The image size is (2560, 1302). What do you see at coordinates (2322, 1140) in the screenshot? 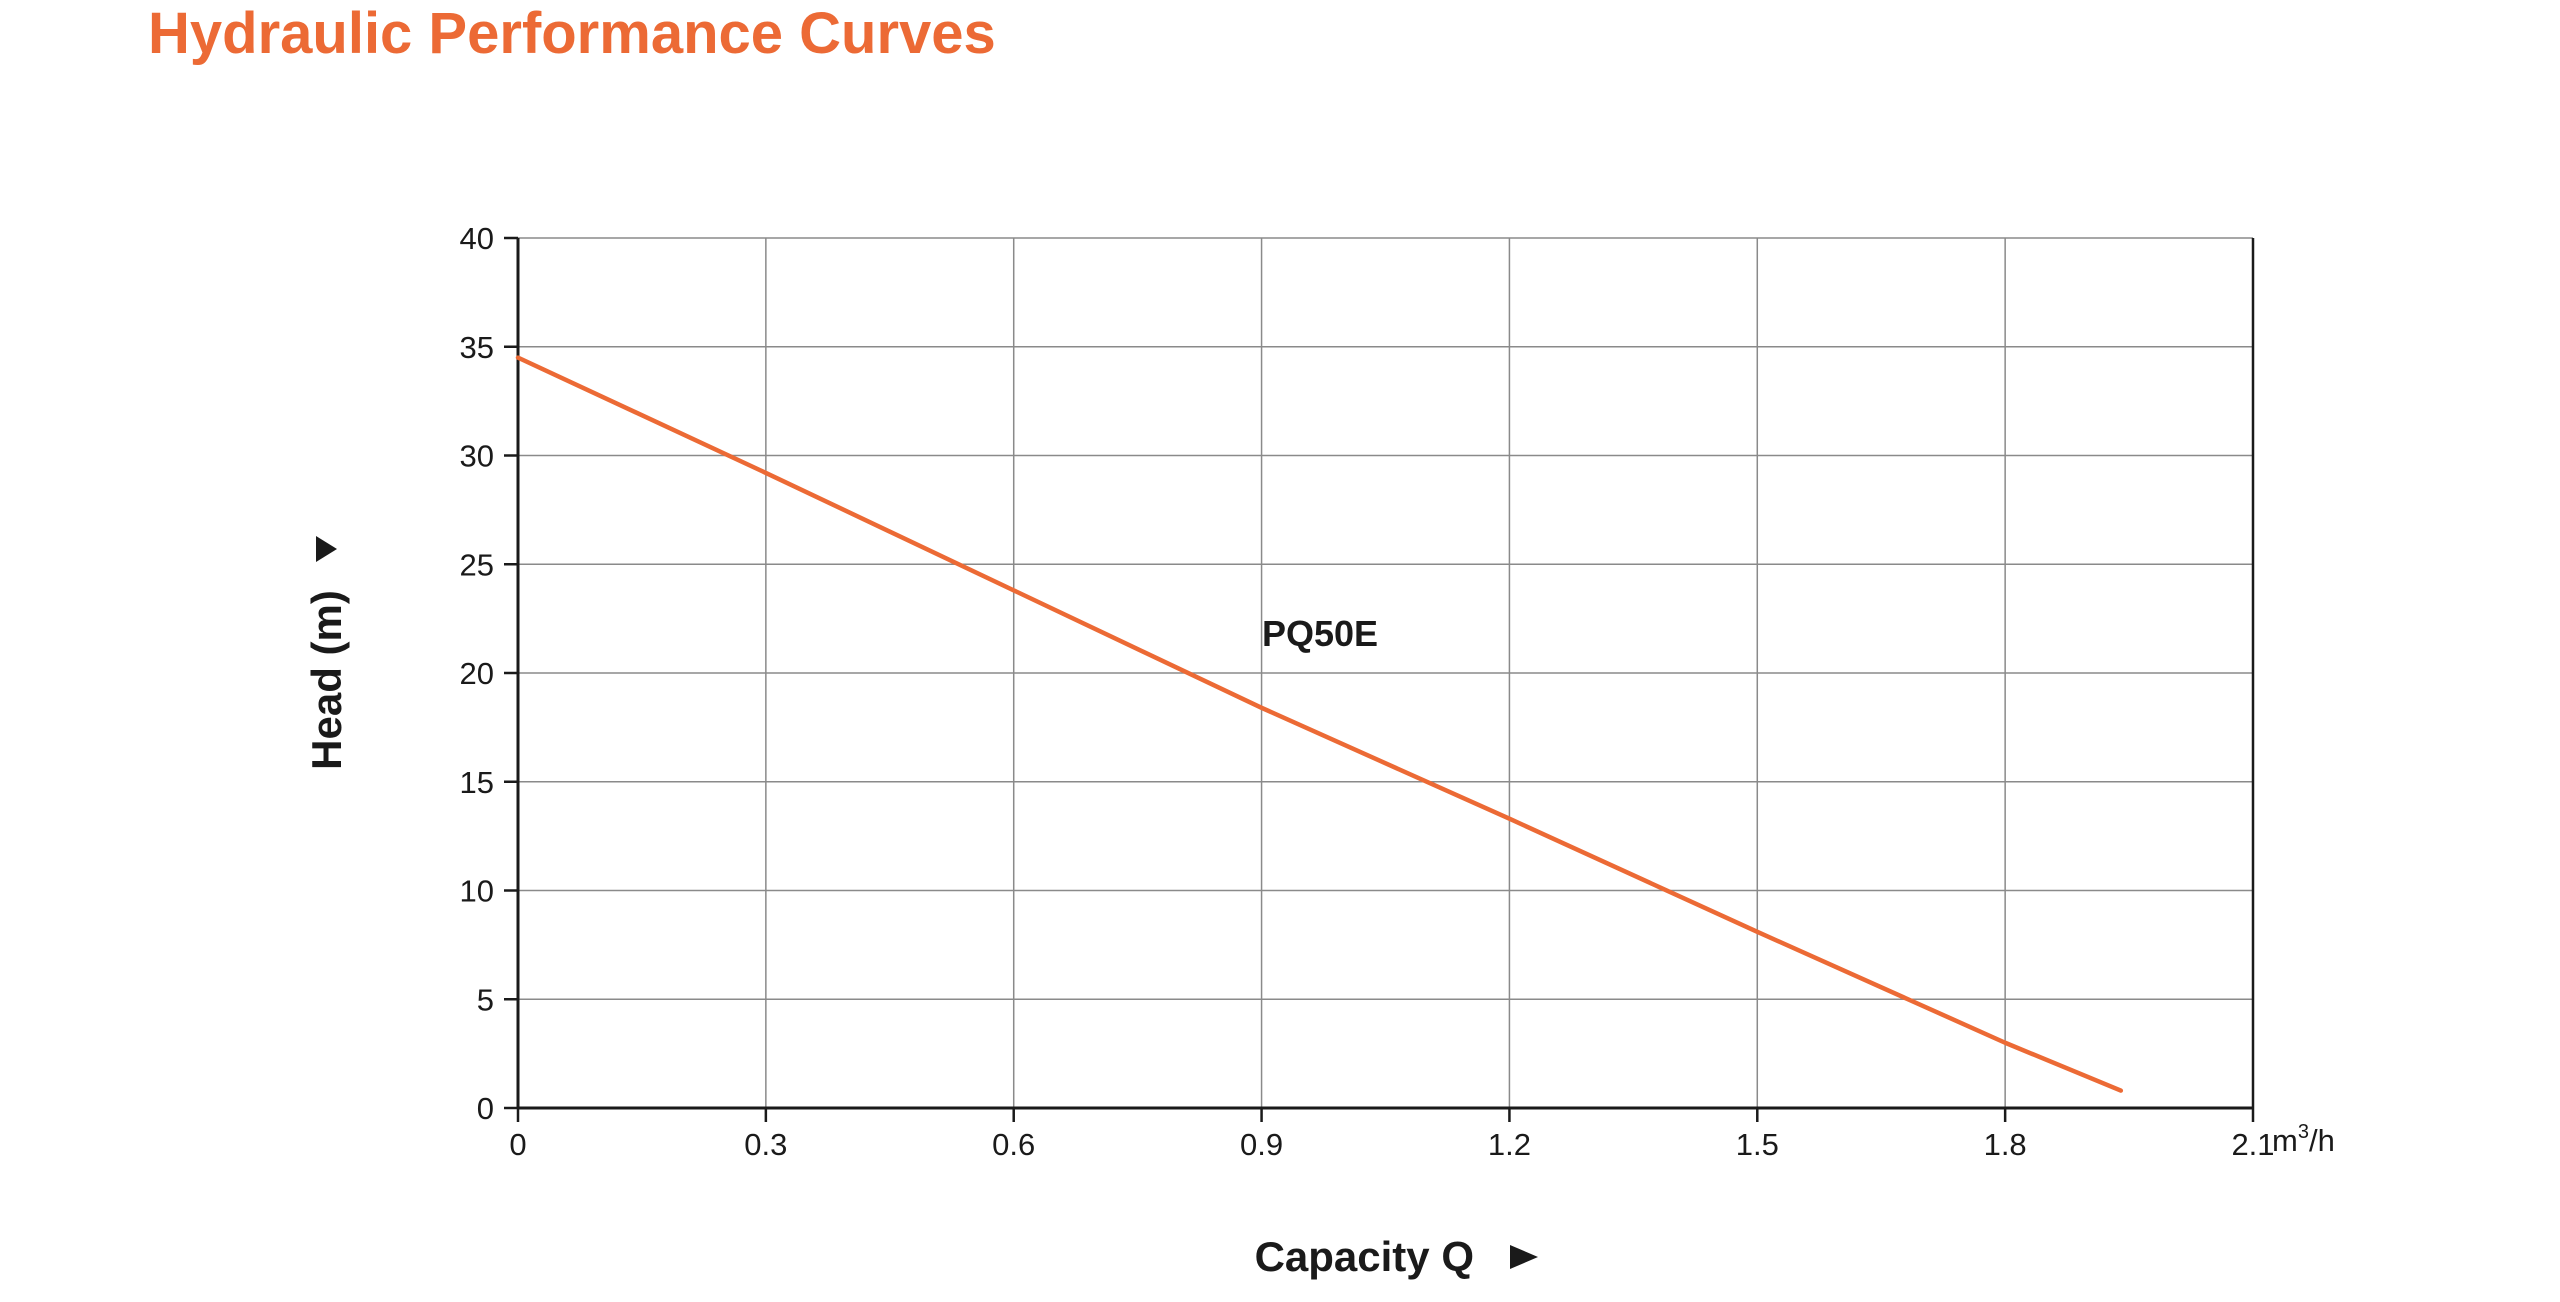
I see `x-unit-suffix: /h` at bounding box center [2322, 1140].